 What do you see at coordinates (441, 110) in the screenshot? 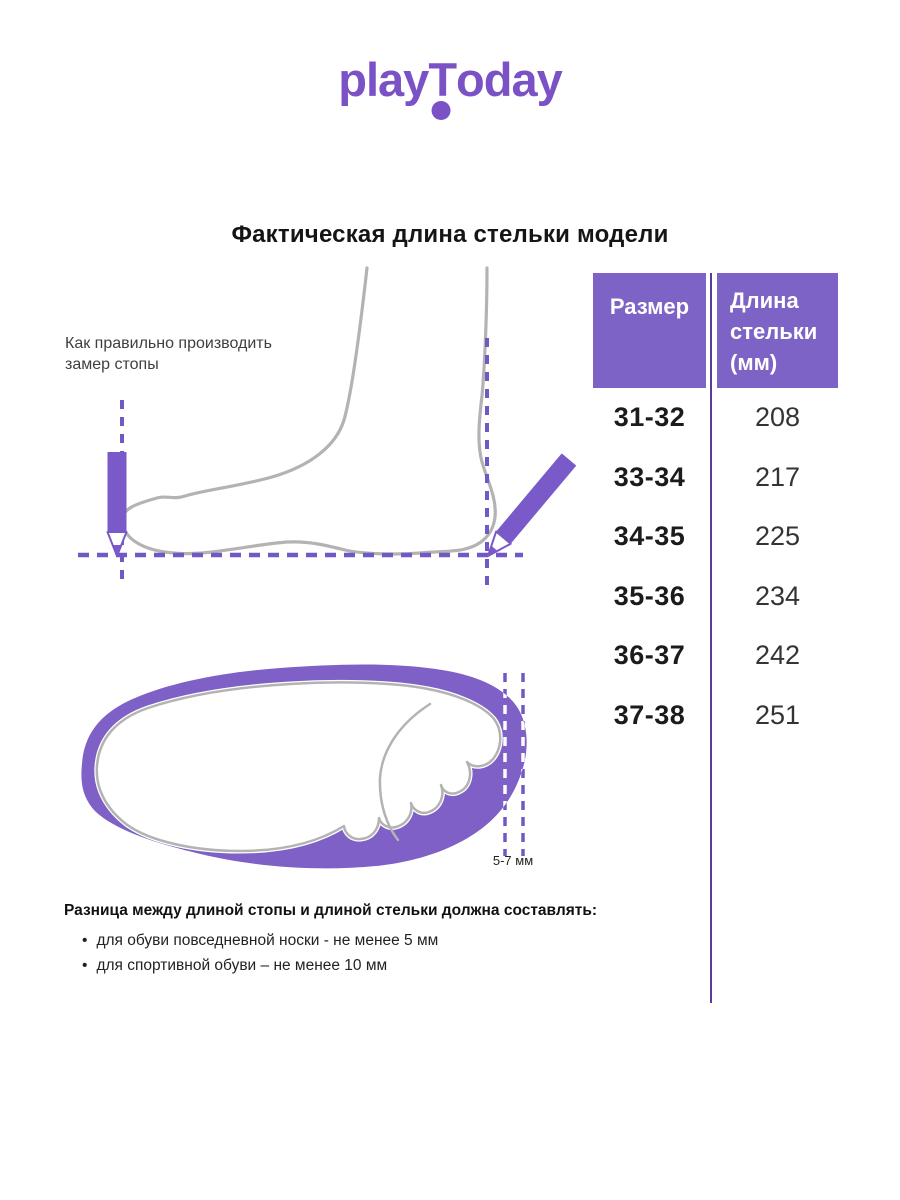
I see `logo-dot-icon` at bounding box center [441, 110].